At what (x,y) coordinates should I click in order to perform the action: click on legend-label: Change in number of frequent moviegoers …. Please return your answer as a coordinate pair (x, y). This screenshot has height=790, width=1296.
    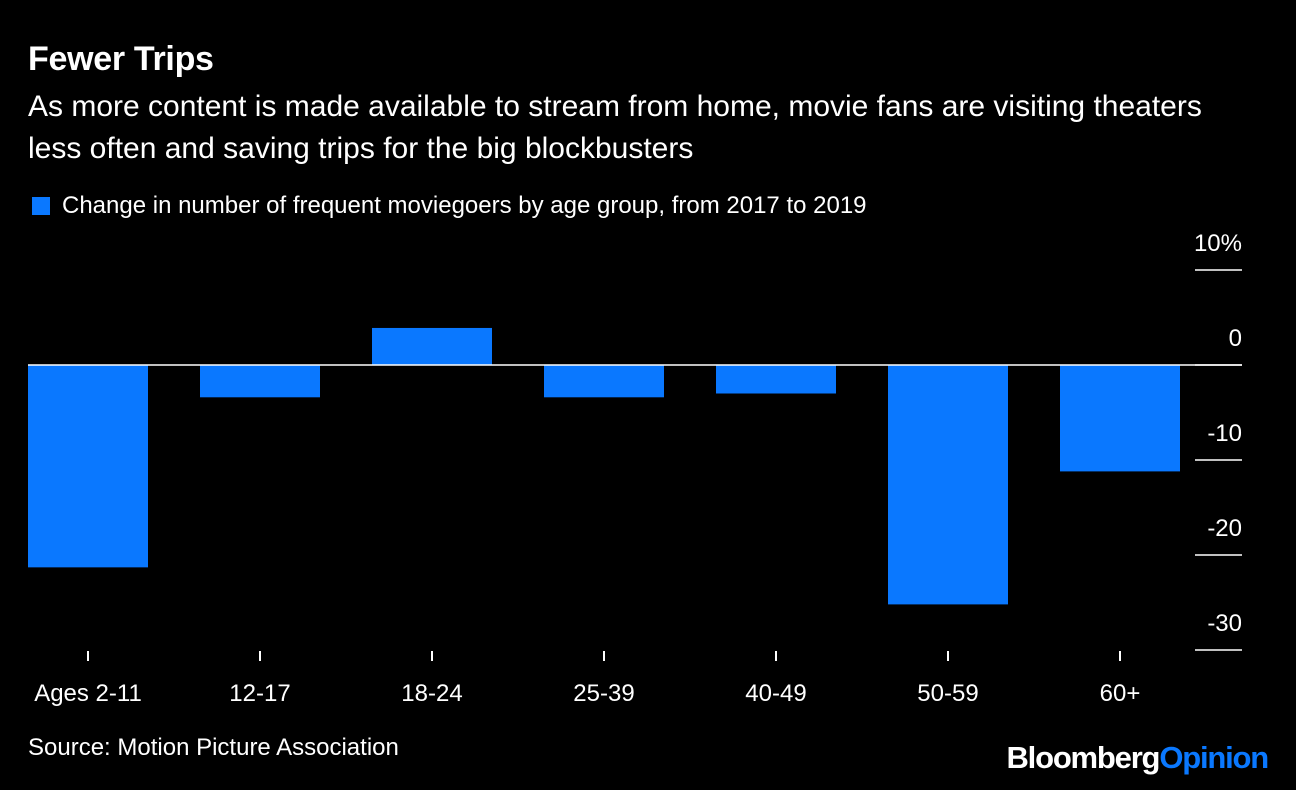
    Looking at the image, I should click on (464, 205).